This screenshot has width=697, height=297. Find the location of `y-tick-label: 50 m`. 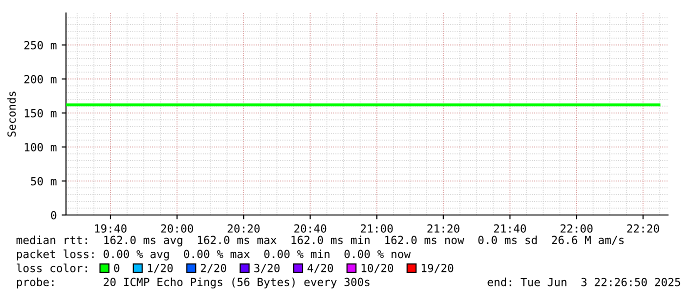

y-tick-label: 50 m is located at coordinates (43, 181).